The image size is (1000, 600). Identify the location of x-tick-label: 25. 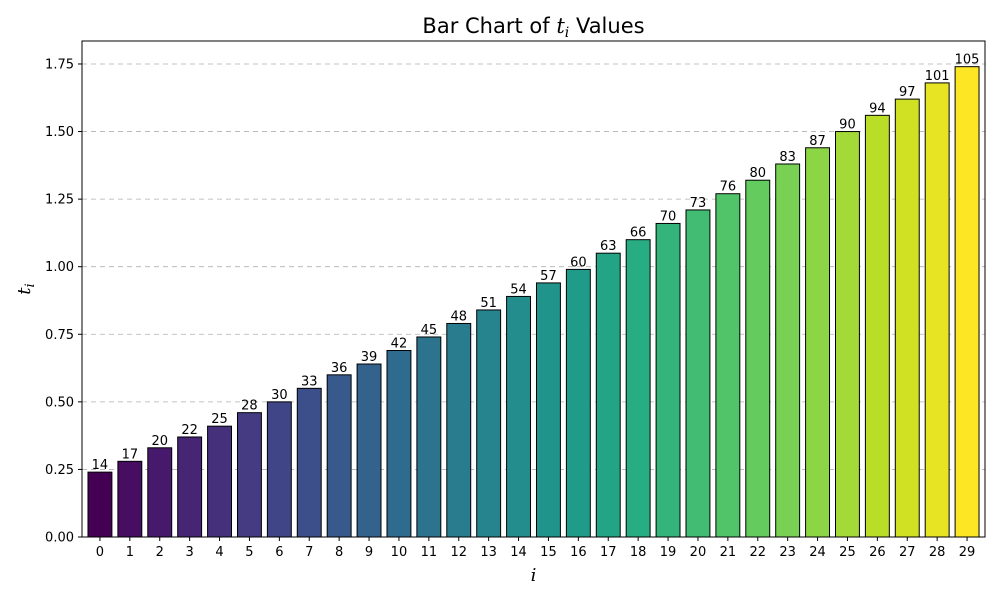
(847, 552).